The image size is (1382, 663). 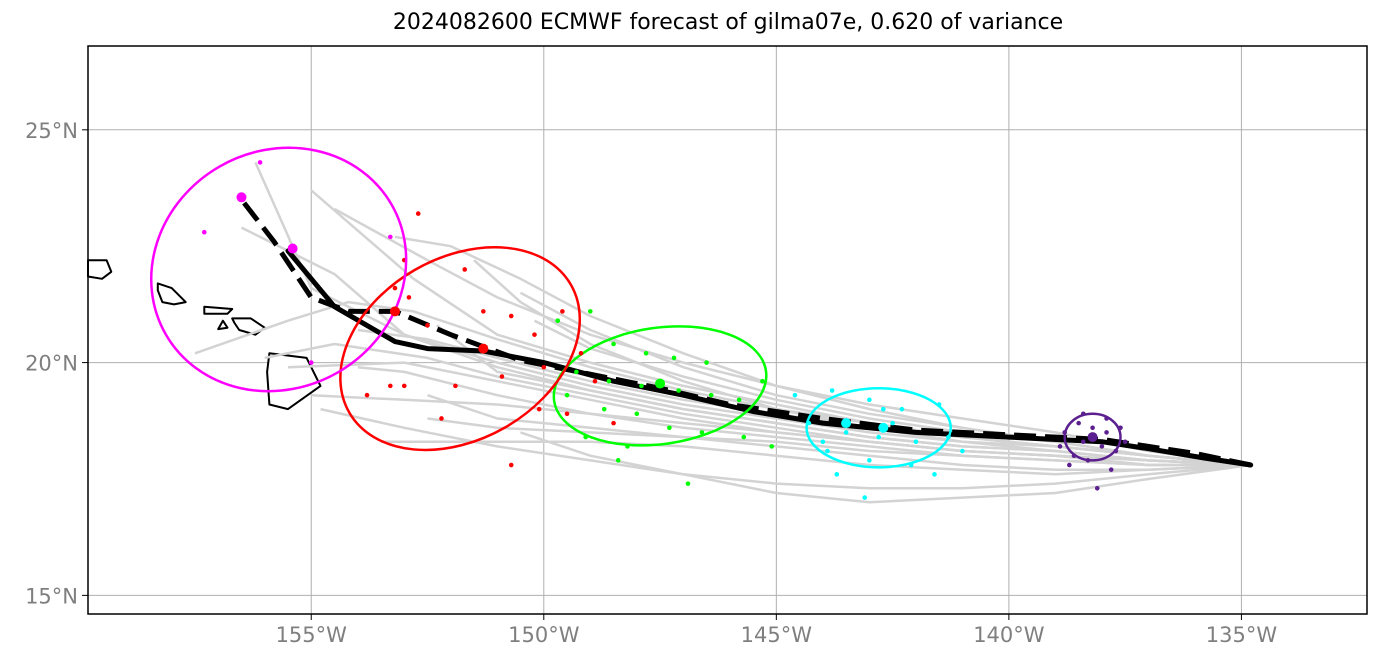 What do you see at coordinates (777, 635) in the screenshot?
I see `x-tick-label: 145°W` at bounding box center [777, 635].